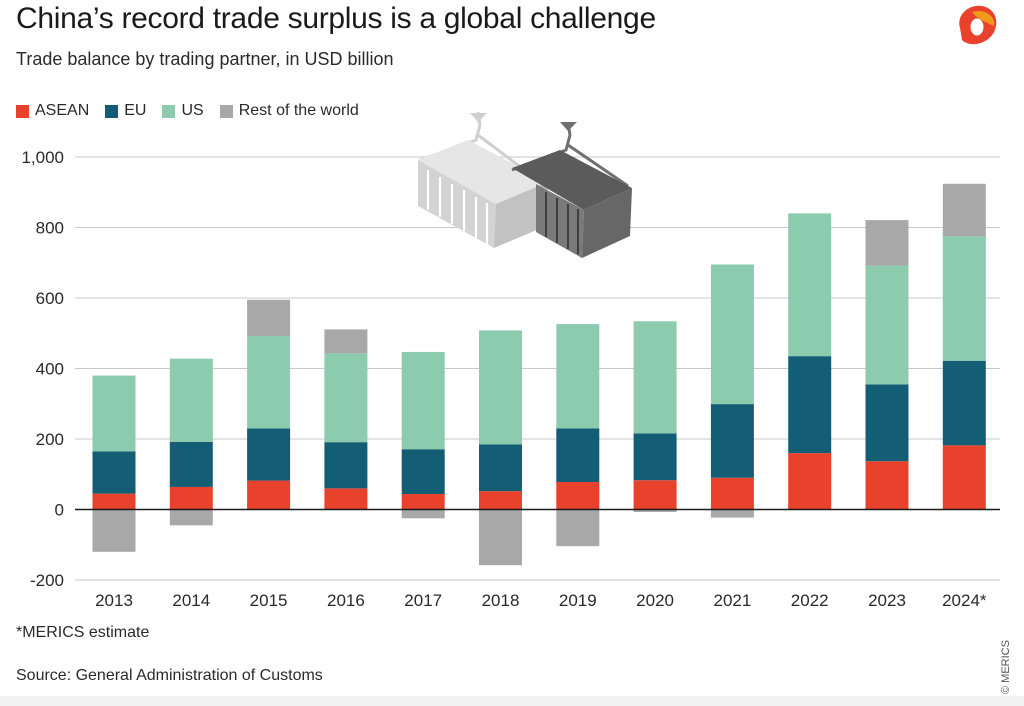 Image resolution: width=1024 pixels, height=706 pixels. I want to click on y-tick-label: 600, so click(50, 298).